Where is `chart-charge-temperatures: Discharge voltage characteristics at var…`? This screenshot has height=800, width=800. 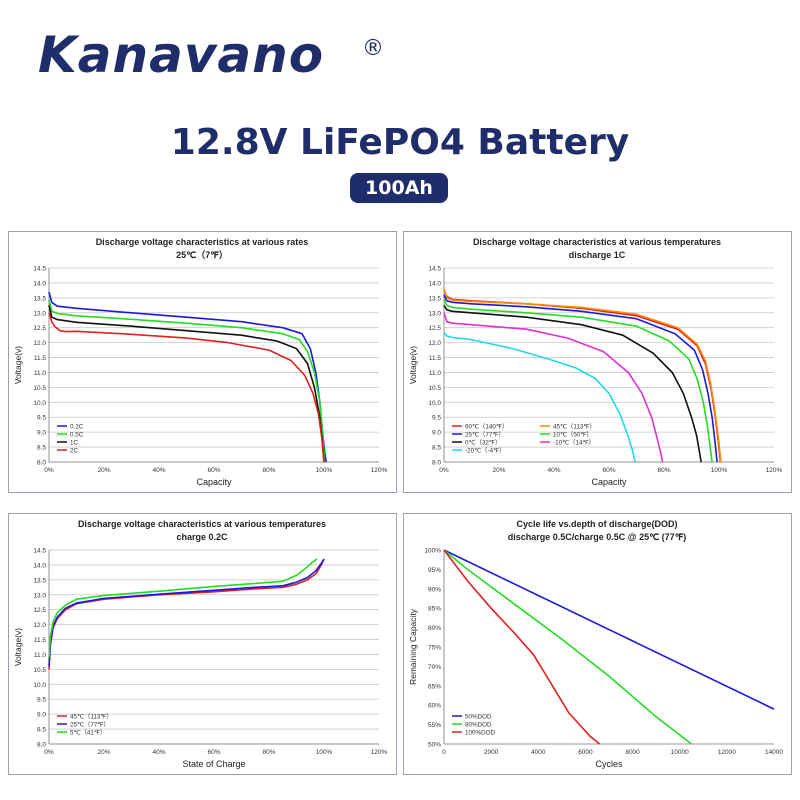 chart-charge-temperatures: Discharge voltage characteristics at var… is located at coordinates (200, 644).